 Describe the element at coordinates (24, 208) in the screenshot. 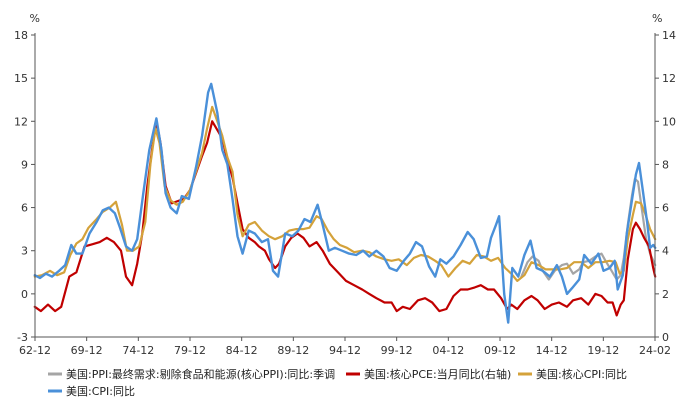

I see `left-tick-label: 6` at that location.